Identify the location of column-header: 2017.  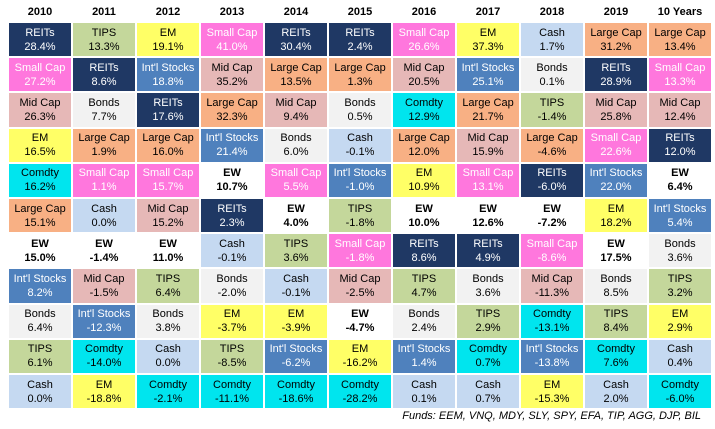
(488, 12).